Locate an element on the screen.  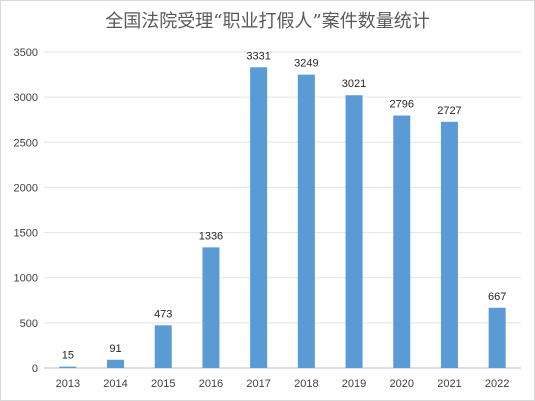
y-tick-label: 500 is located at coordinates (29, 324).